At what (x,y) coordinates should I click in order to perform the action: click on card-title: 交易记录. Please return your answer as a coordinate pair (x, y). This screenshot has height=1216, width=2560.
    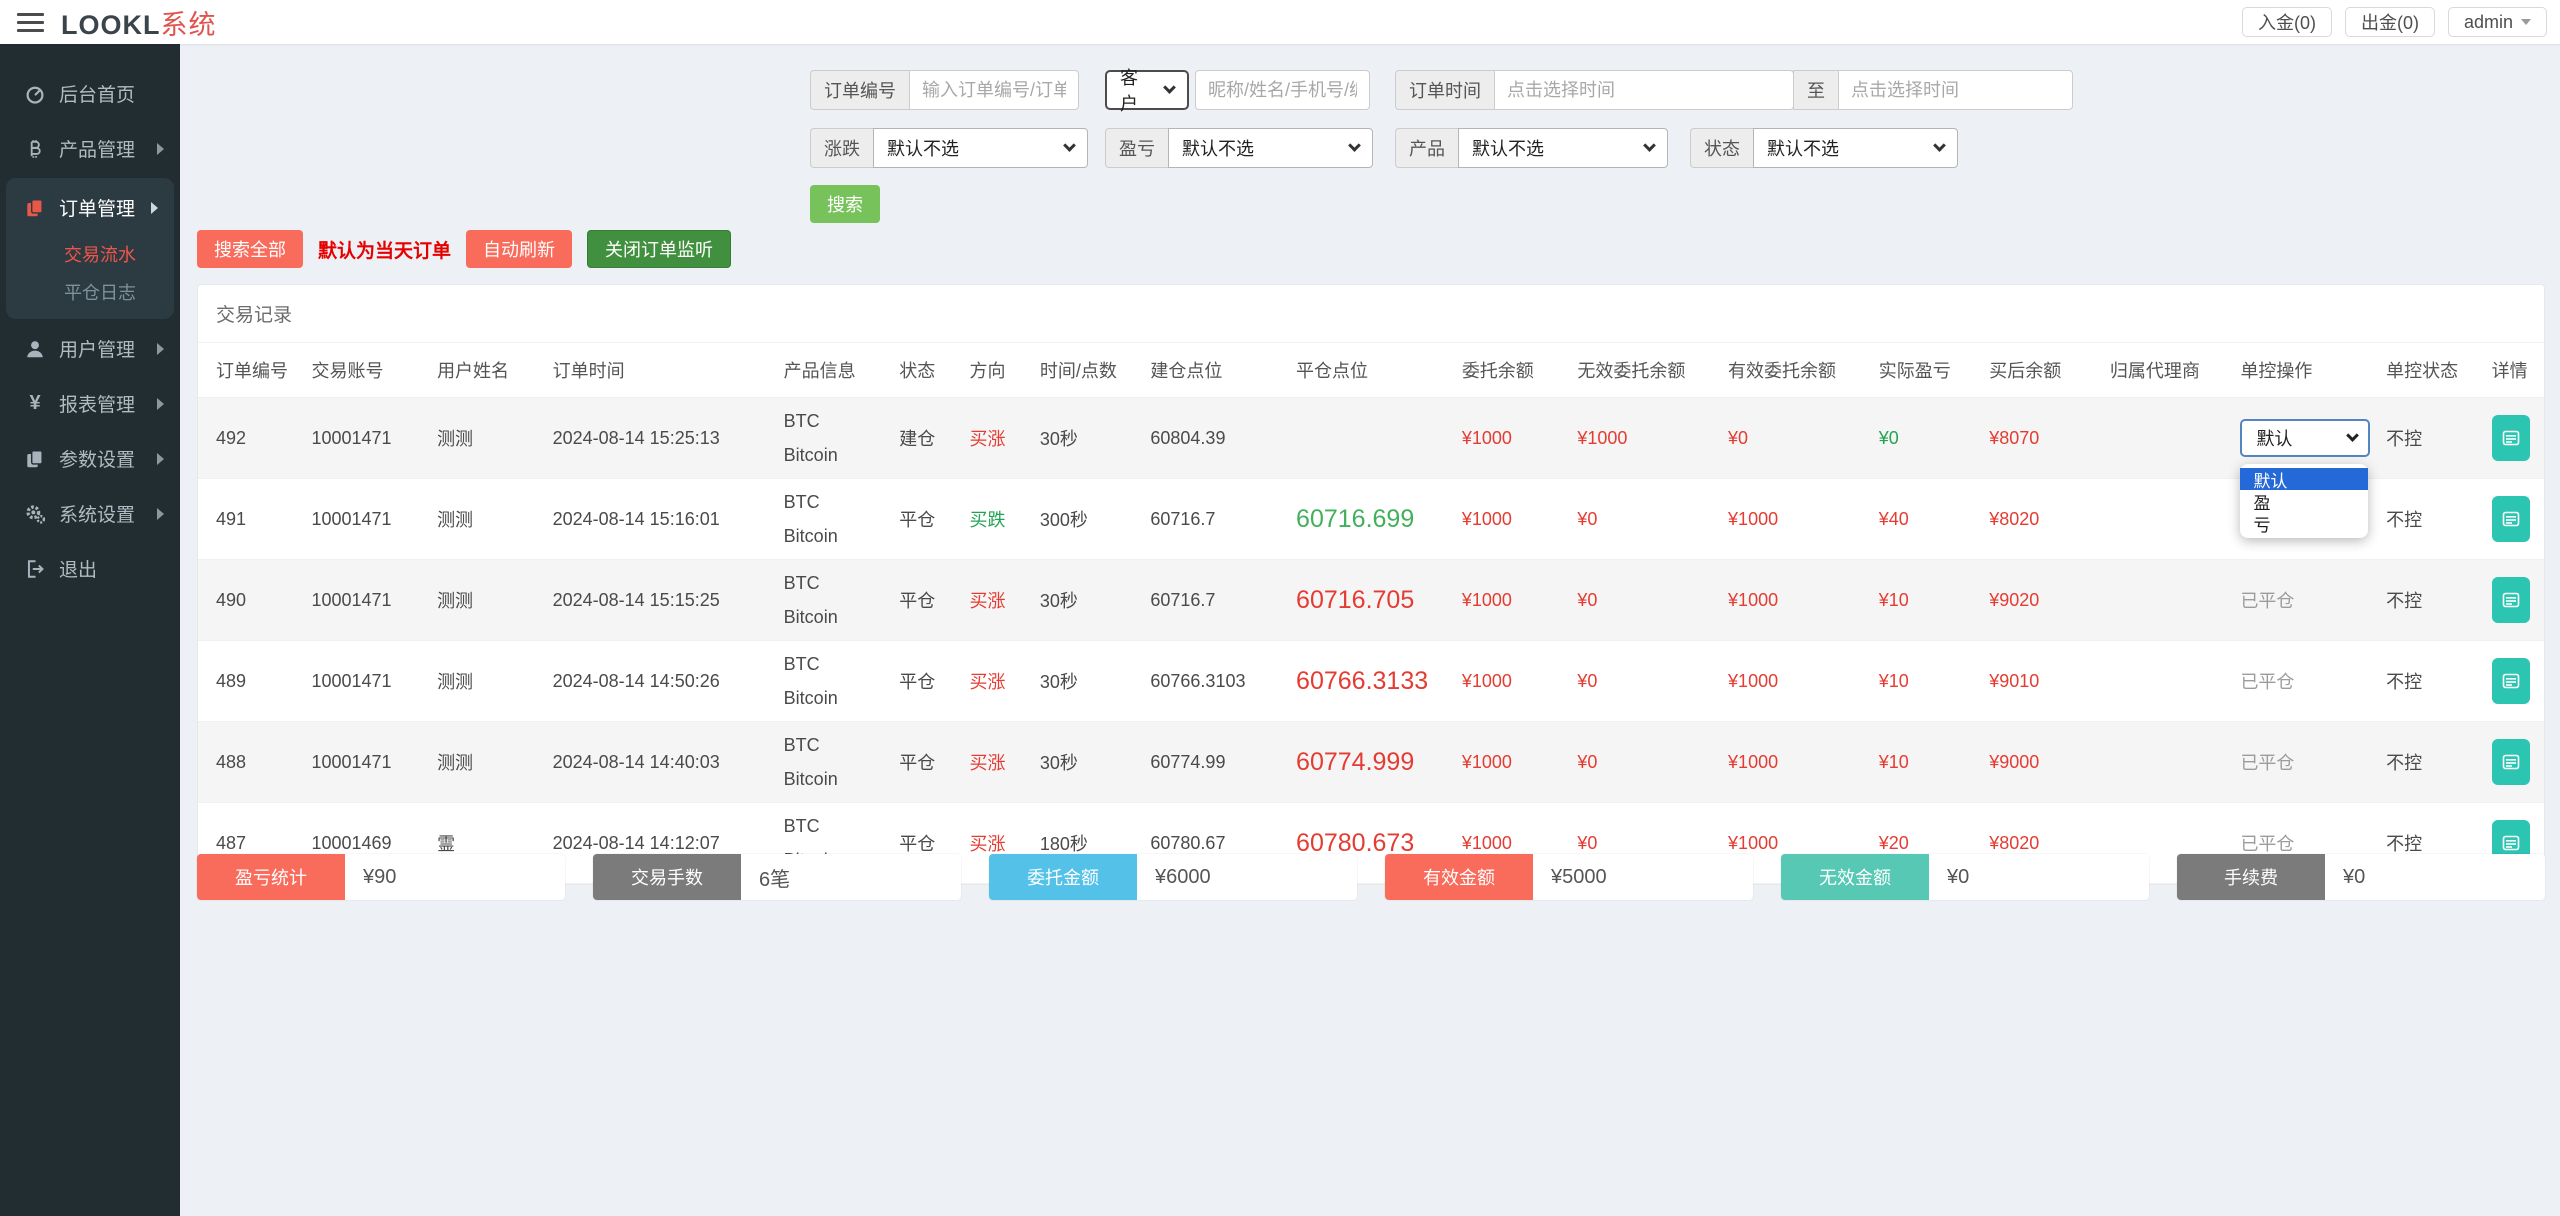
    Looking at the image, I should click on (1371, 314).